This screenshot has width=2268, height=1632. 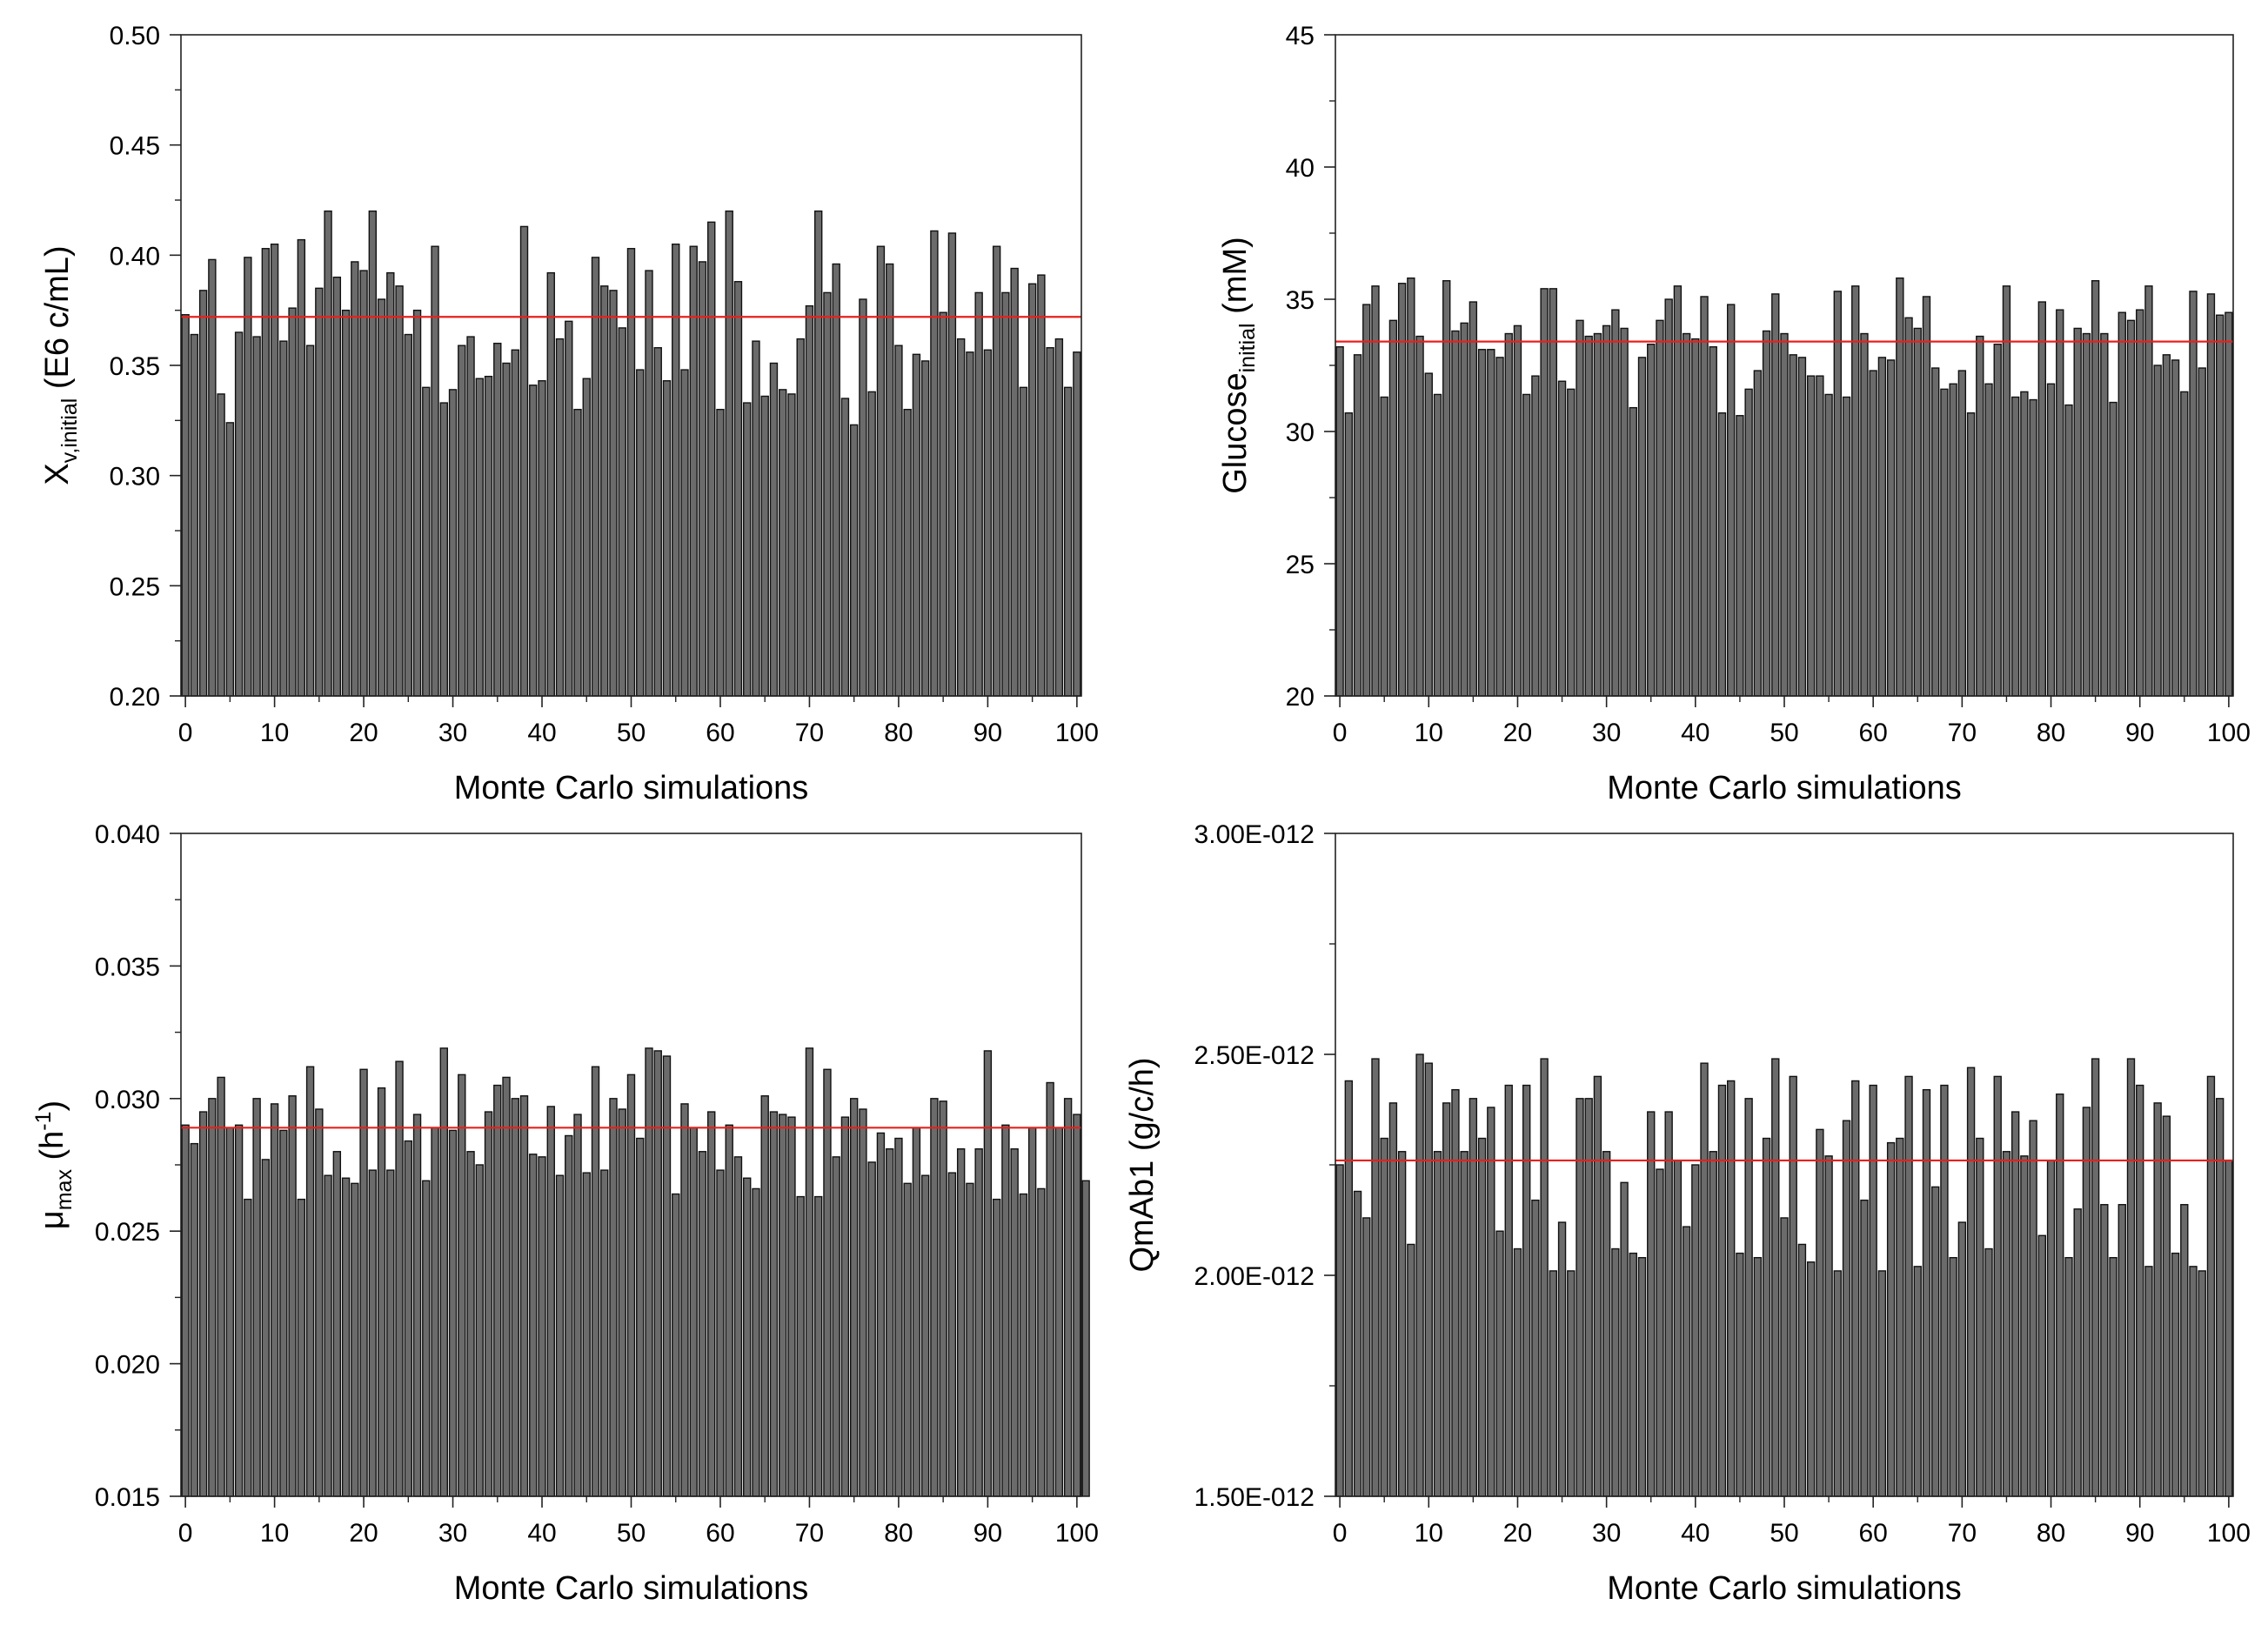 What do you see at coordinates (2140, 1533) in the screenshot?
I see `qmab-xtick-label-9: 90` at bounding box center [2140, 1533].